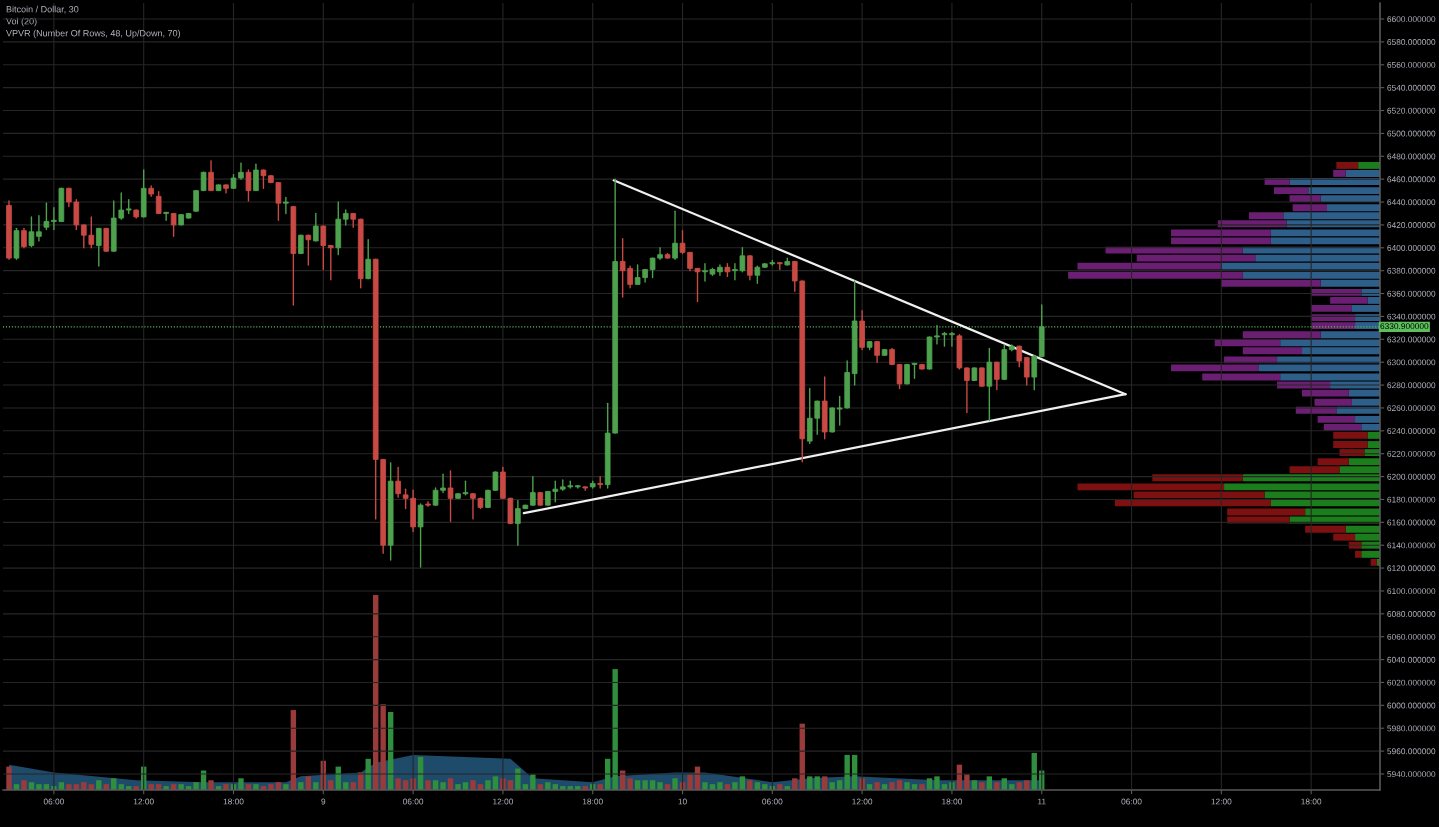 The image size is (1439, 827). What do you see at coordinates (1411, 385) in the screenshot?
I see `y-tick-label: 6280.000000` at bounding box center [1411, 385].